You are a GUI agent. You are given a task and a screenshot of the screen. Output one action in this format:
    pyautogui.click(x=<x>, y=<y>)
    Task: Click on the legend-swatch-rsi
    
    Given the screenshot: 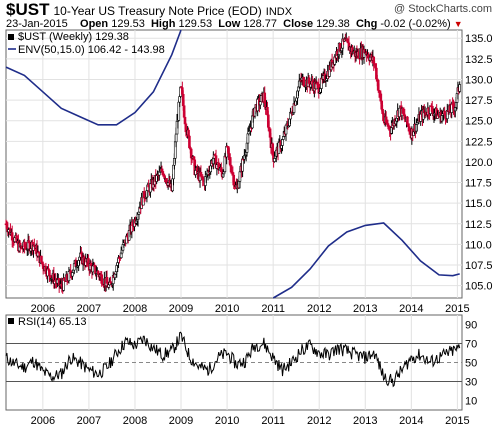 What is the action you would take?
    pyautogui.click(x=11, y=321)
    